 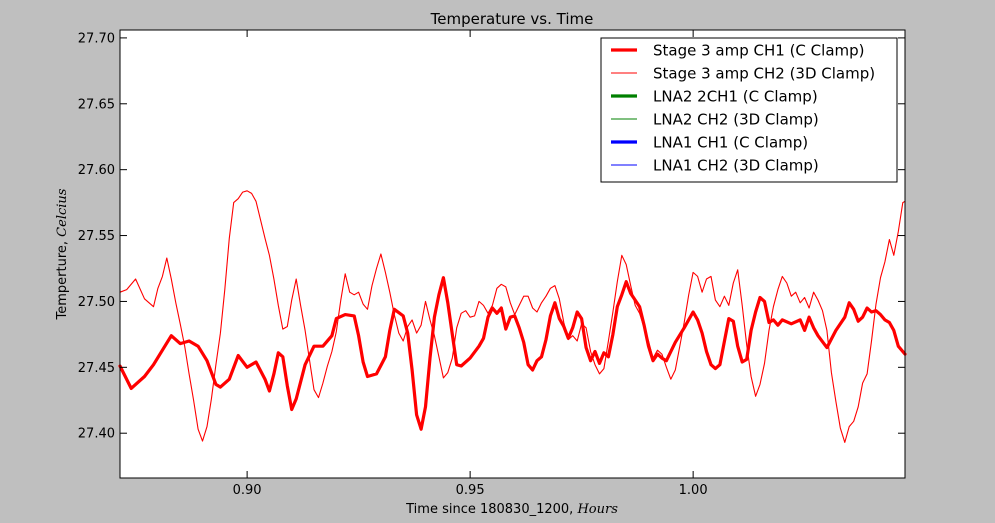 I want to click on y-tick-label: 27.45, so click(x=96, y=368).